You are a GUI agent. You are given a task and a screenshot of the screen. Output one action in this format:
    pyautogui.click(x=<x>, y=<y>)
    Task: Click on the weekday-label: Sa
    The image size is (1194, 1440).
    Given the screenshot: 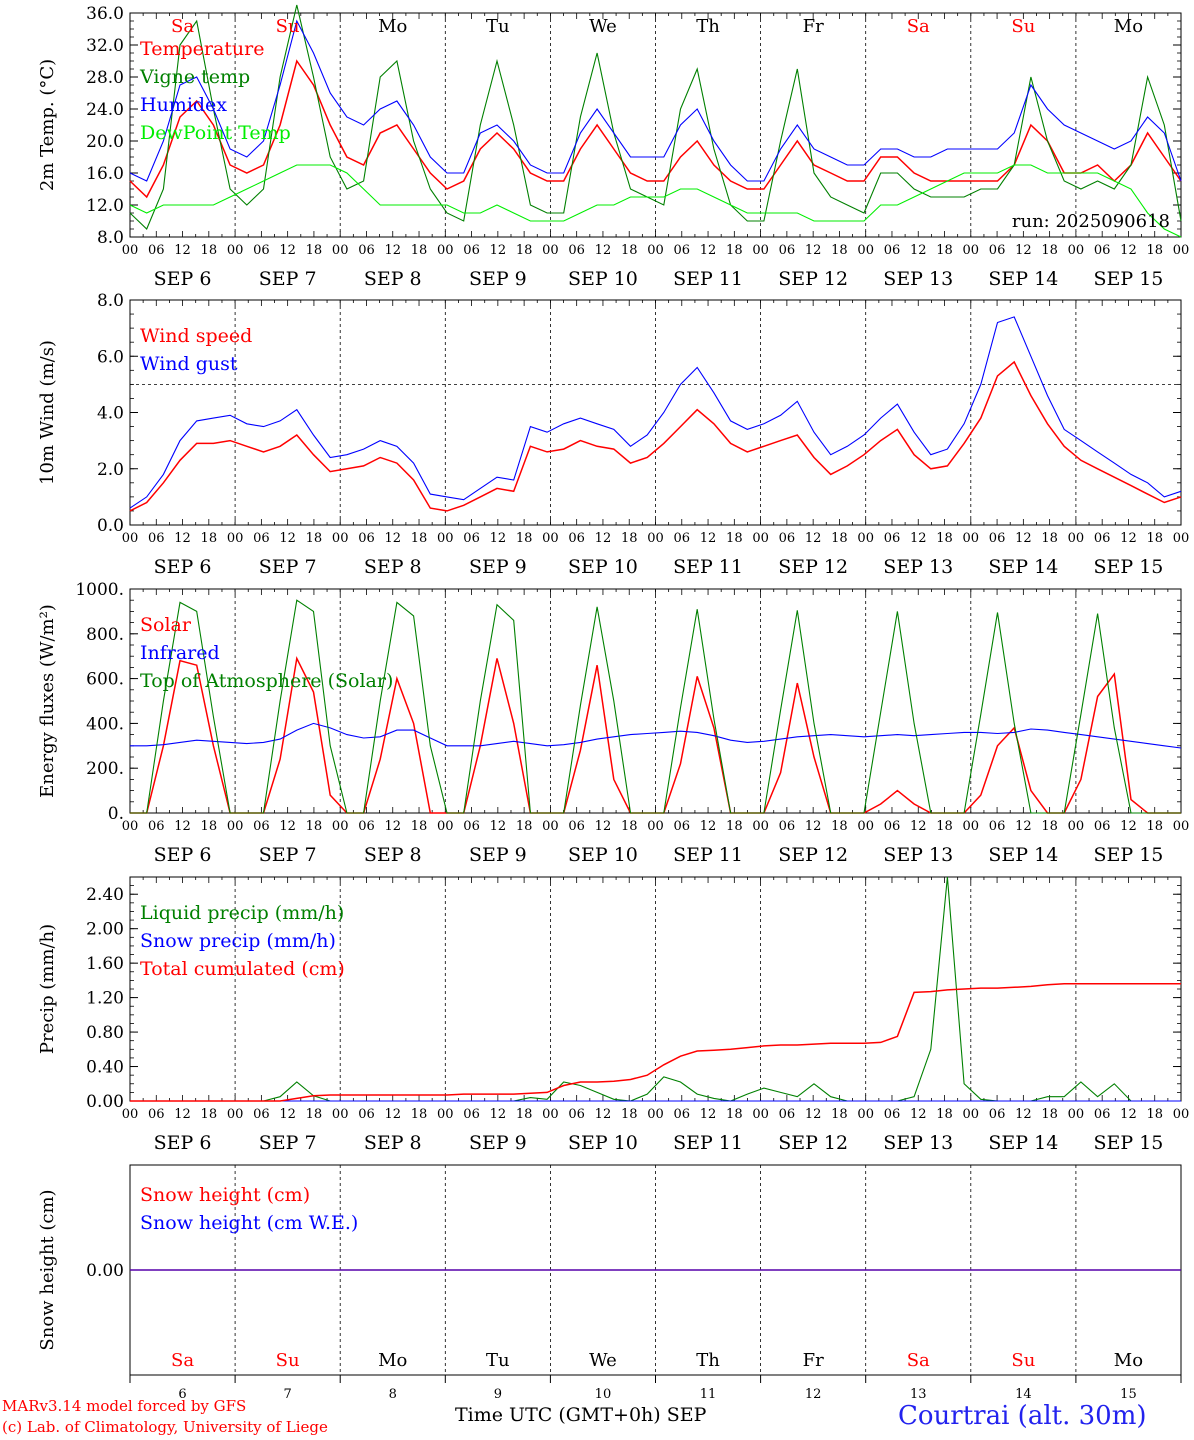 What is the action you would take?
    pyautogui.click(x=918, y=1360)
    